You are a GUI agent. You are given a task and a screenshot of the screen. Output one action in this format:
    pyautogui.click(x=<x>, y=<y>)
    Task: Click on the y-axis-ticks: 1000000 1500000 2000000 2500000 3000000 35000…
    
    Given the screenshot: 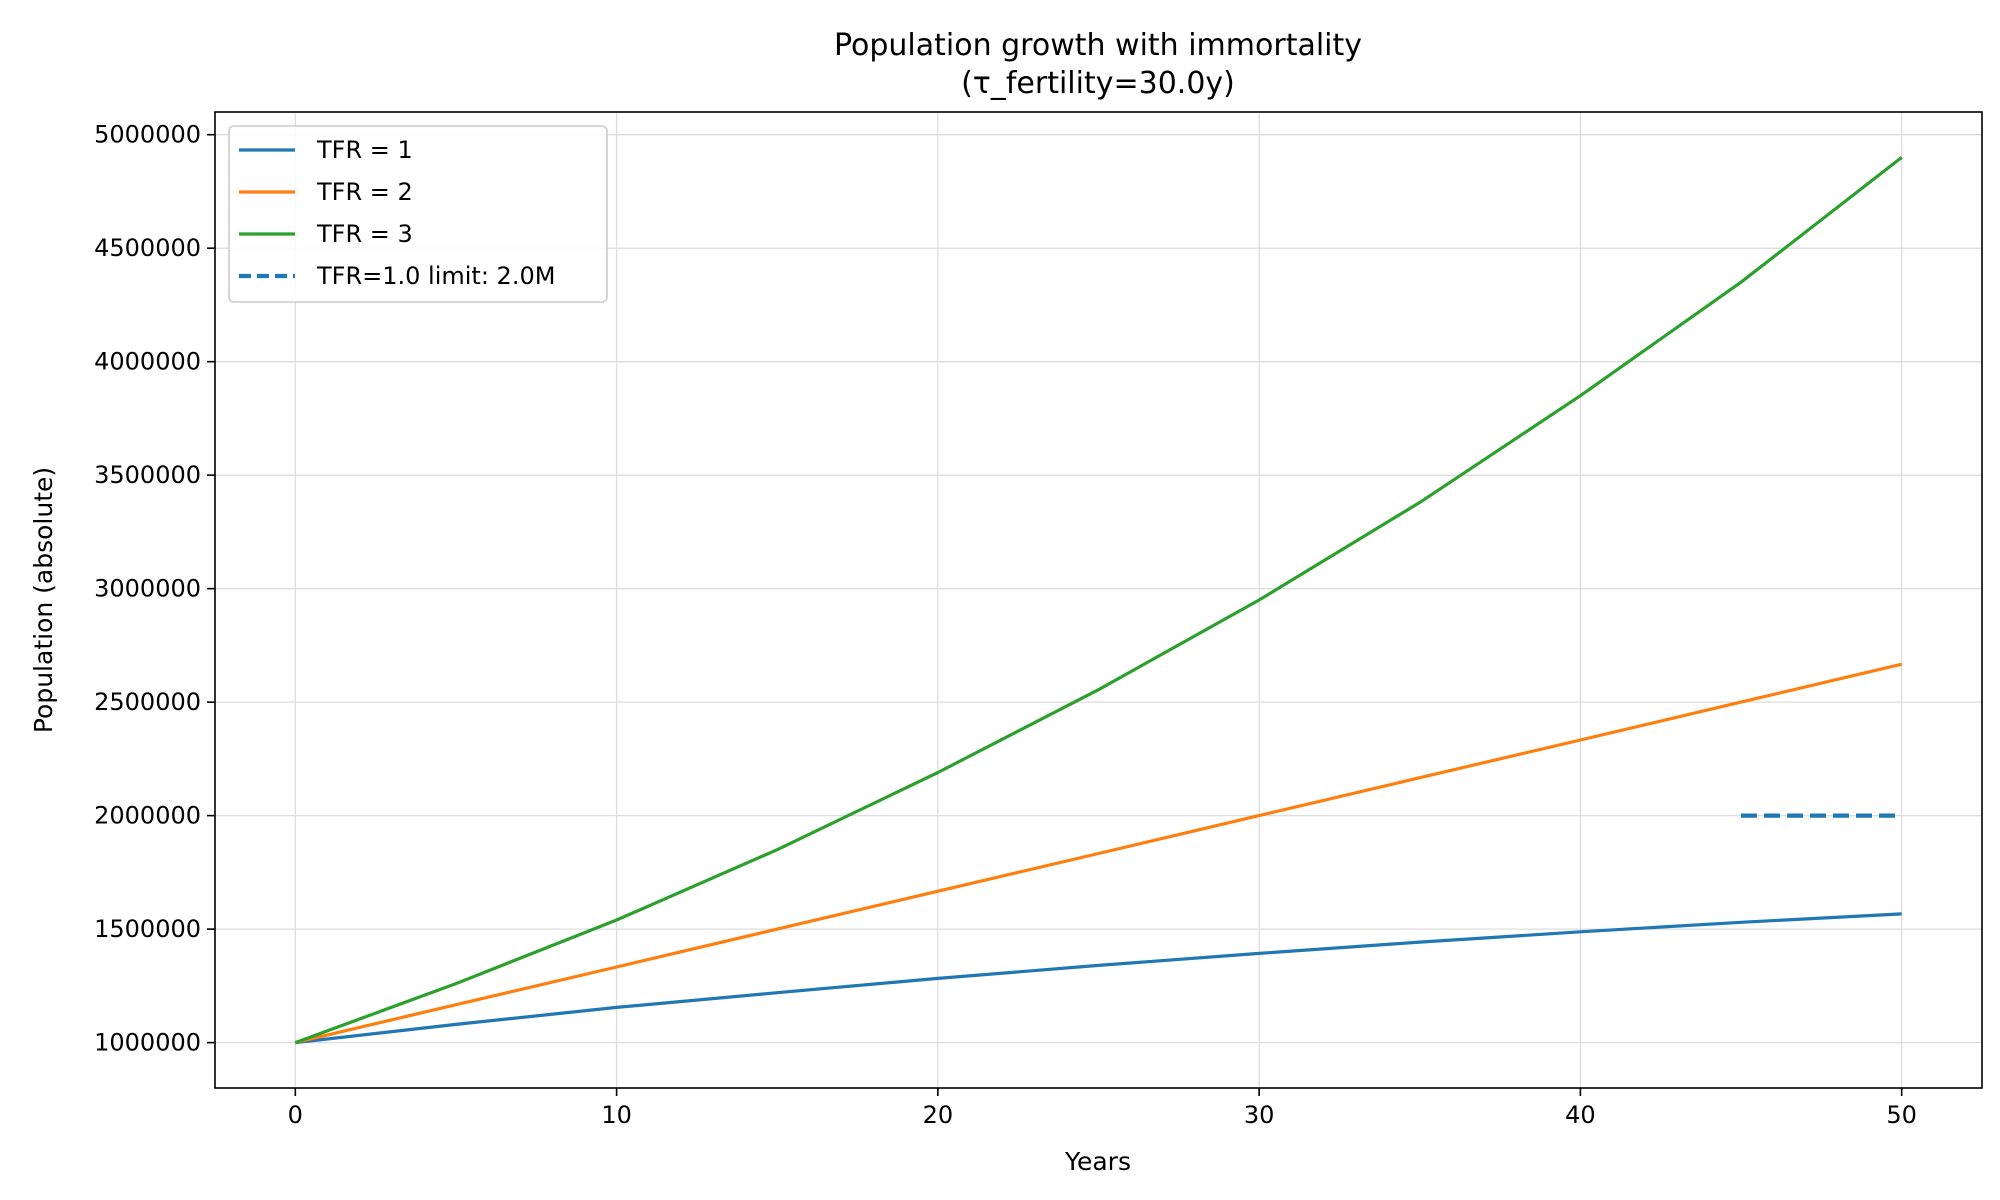 What is the action you would take?
    pyautogui.click(x=154, y=589)
    